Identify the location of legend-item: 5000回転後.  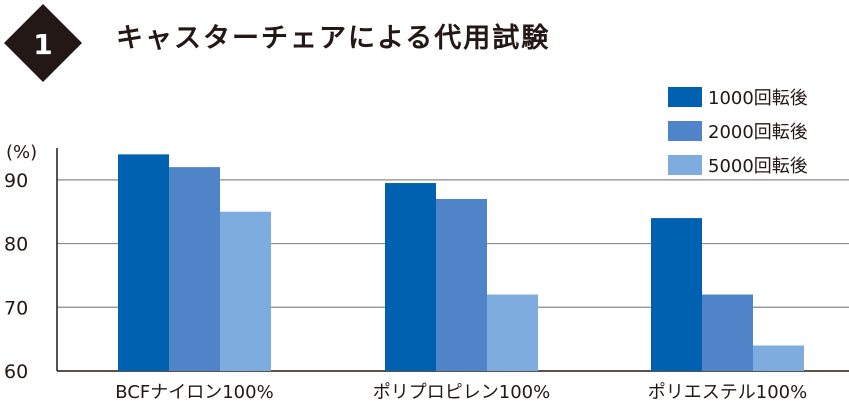
(738, 165).